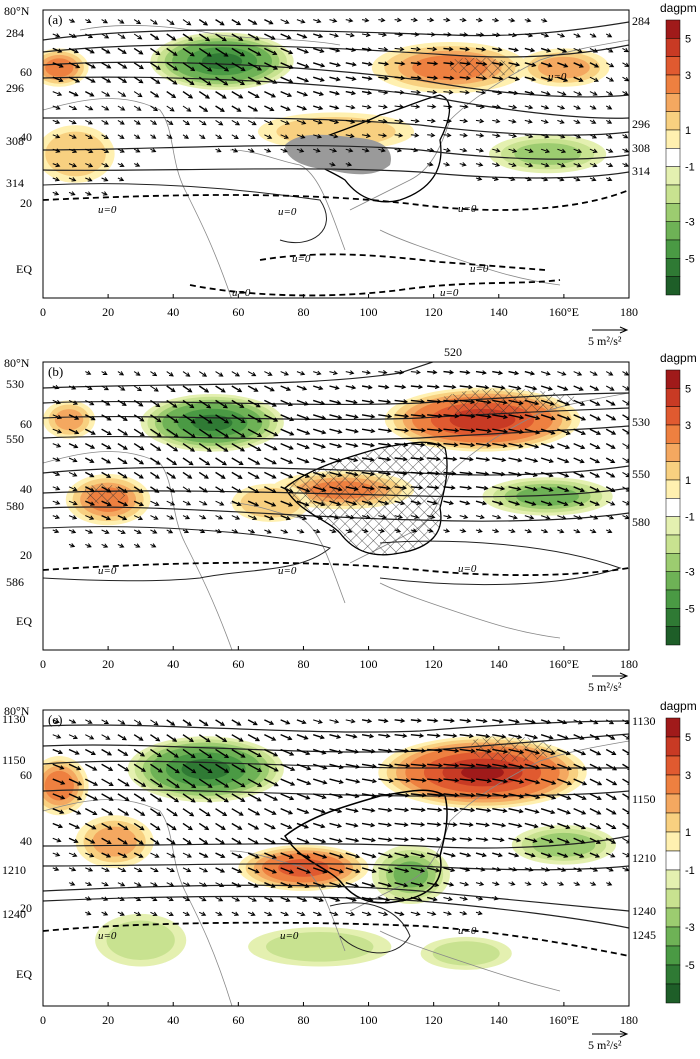 This screenshot has width=700, height=1059. Describe the element at coordinates (15, 108) in the screenshot. I see `contour-labels-left: 284 296 308 314` at that location.